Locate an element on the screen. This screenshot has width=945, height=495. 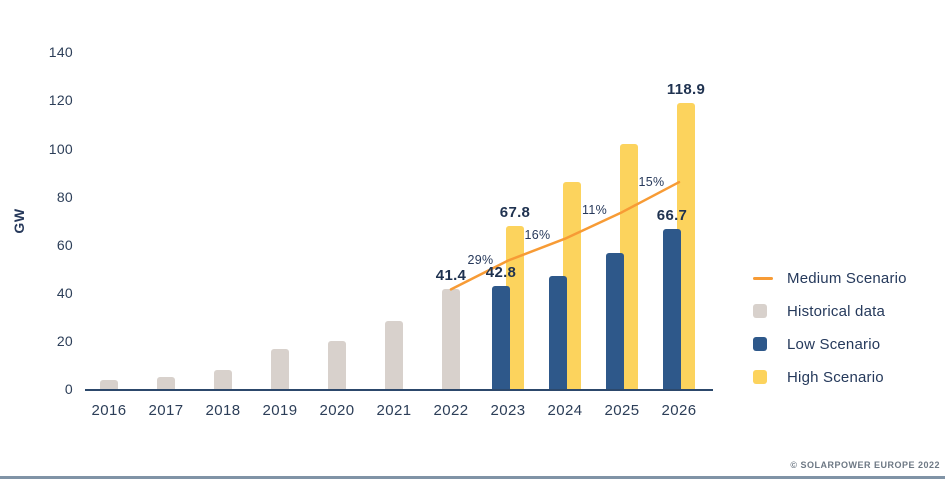
growth-label-11%: 11% is located at coordinates (594, 210).